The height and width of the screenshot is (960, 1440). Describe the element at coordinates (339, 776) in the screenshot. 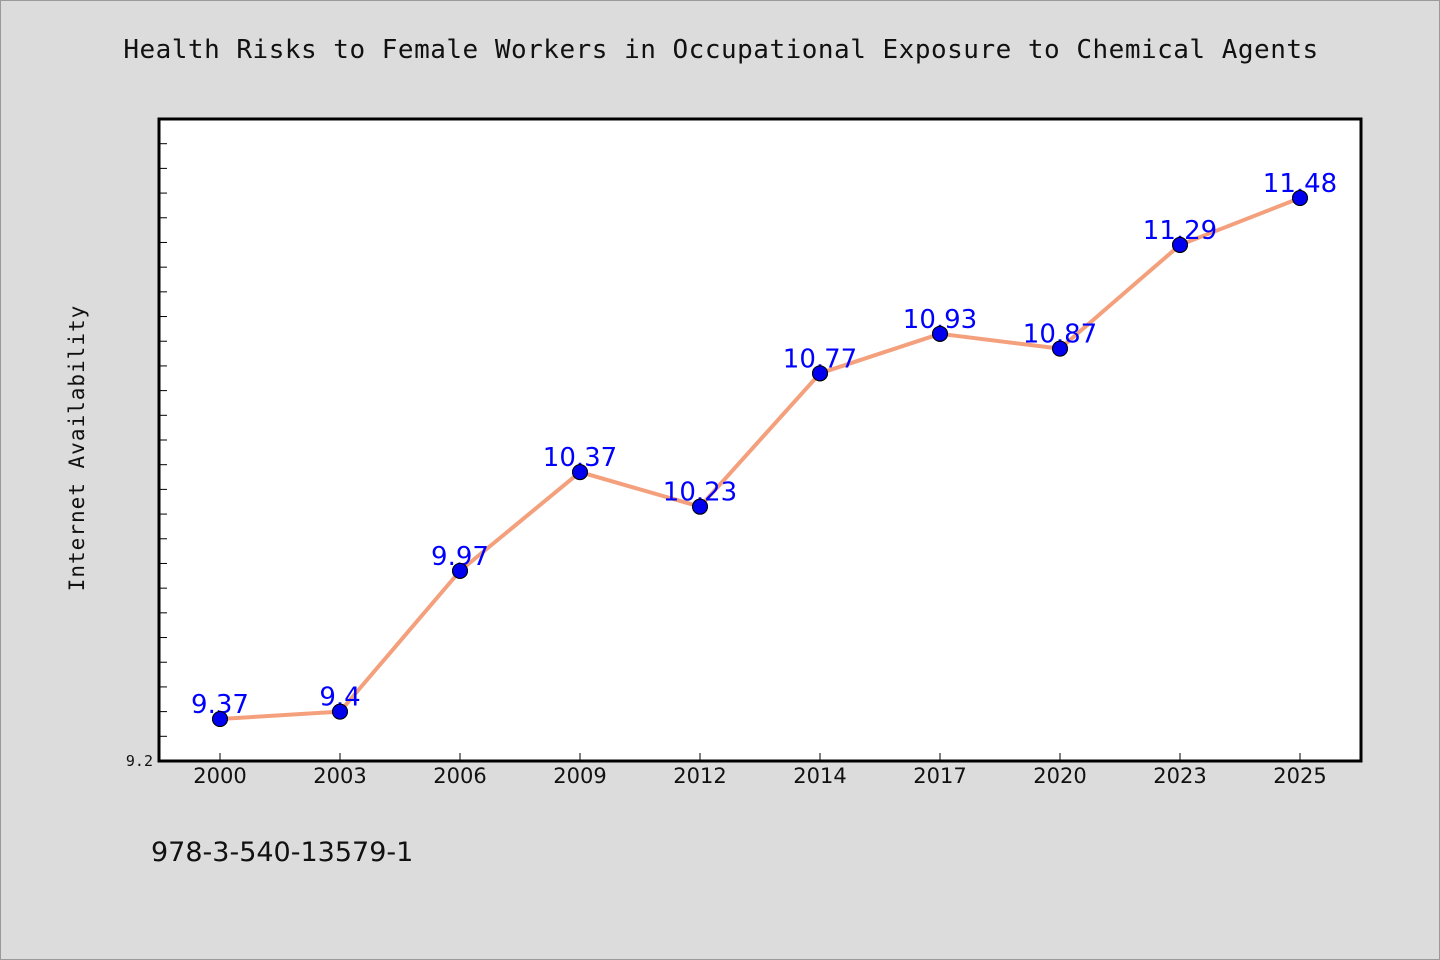

I see `x-tick-label: 2003` at that location.